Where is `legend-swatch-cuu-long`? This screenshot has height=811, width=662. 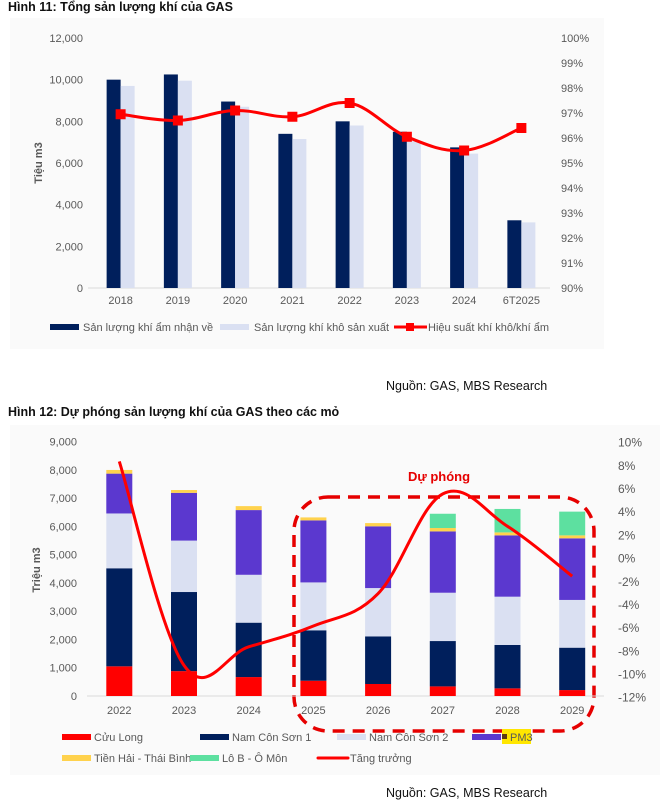
legend-swatch-cuu-long is located at coordinates (76, 737).